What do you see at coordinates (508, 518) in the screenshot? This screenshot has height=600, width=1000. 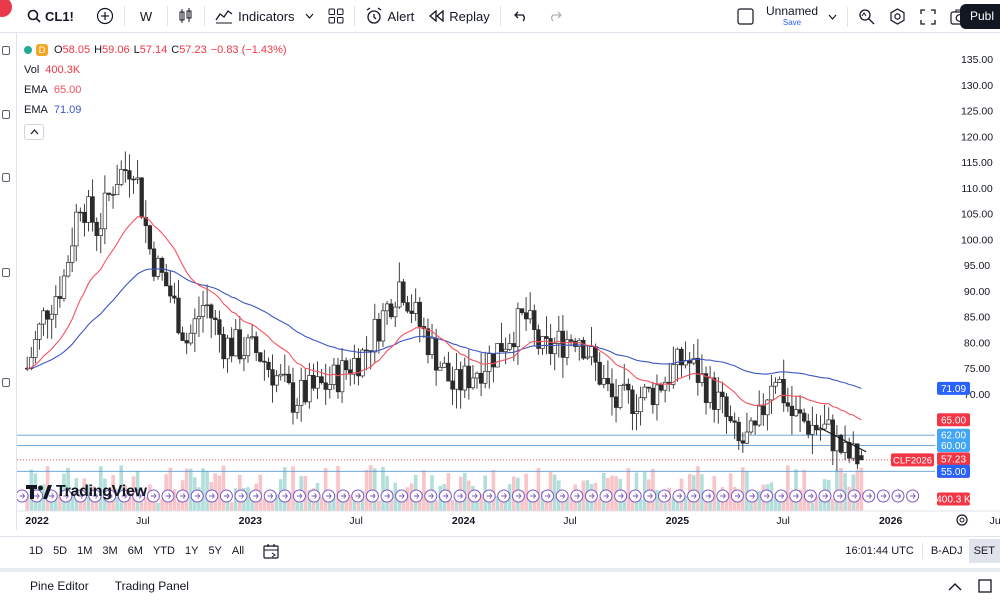 I see `time-axis: 2022 Jul 2023 Jul 2024 Jul 2025 Jul 2026 Jul` at bounding box center [508, 518].